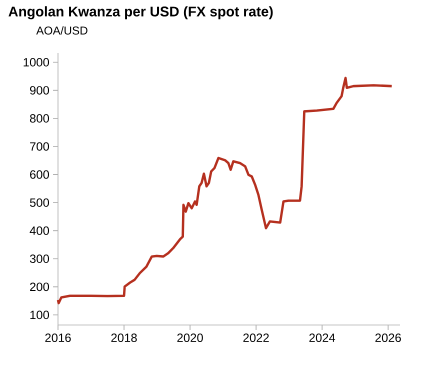 Image resolution: width=427 pixels, height=387 pixels. I want to click on x-tick-label: 2018, so click(124, 338).